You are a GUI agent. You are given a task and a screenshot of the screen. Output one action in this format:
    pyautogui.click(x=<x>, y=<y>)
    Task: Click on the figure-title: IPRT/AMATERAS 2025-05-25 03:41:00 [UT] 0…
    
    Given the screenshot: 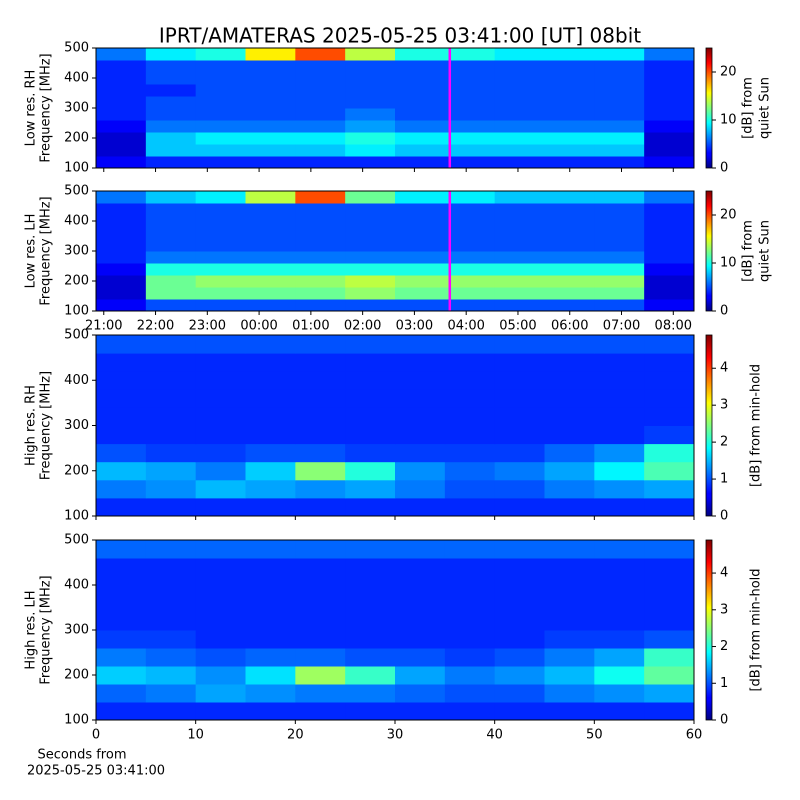 What is the action you would take?
    pyautogui.click(x=400, y=36)
    